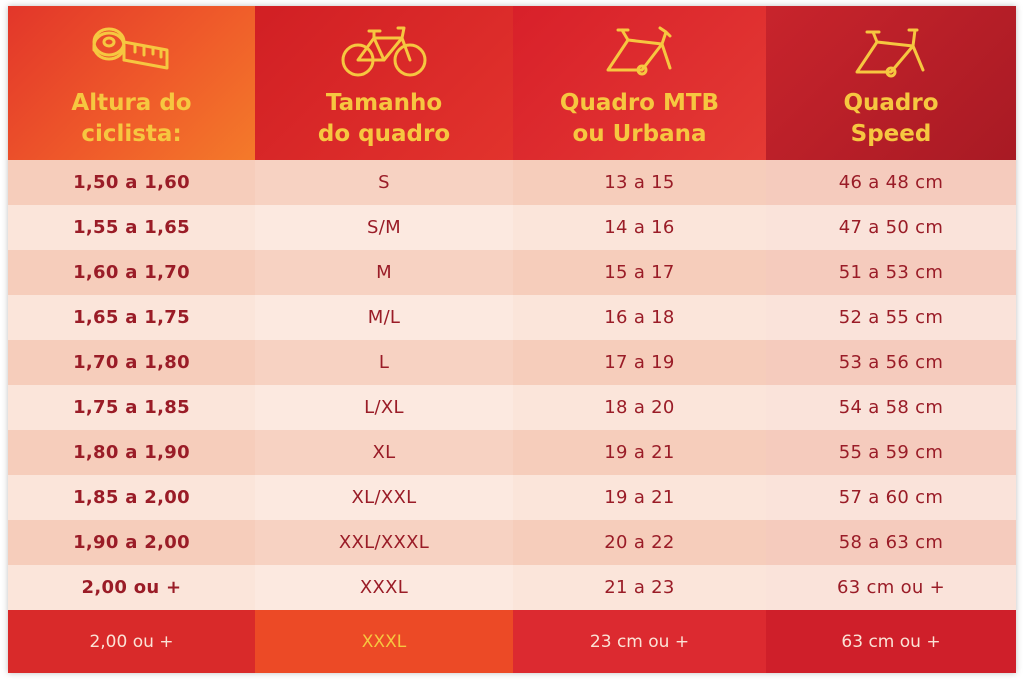  What do you see at coordinates (639, 587) in the screenshot?
I see `table-cell: 21 a 23` at bounding box center [639, 587].